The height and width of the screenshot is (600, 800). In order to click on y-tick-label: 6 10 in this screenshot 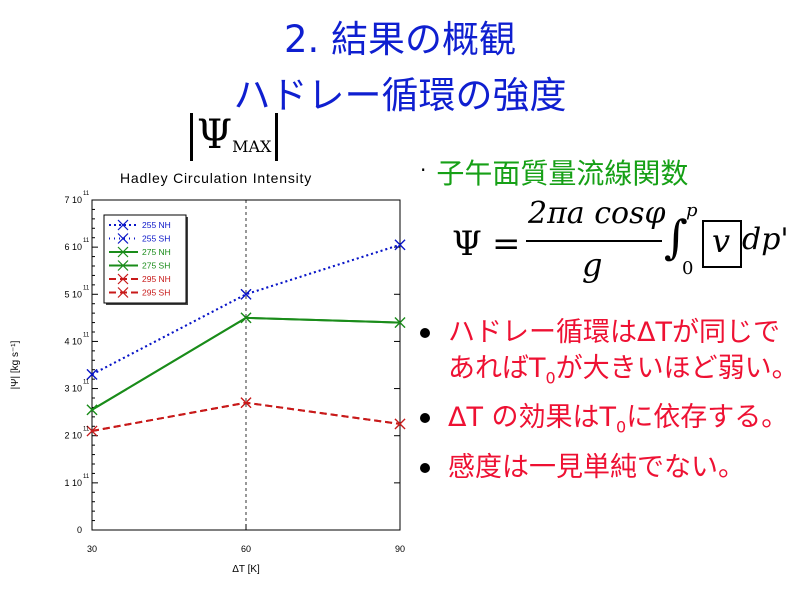, I will do `click(73, 247)`.